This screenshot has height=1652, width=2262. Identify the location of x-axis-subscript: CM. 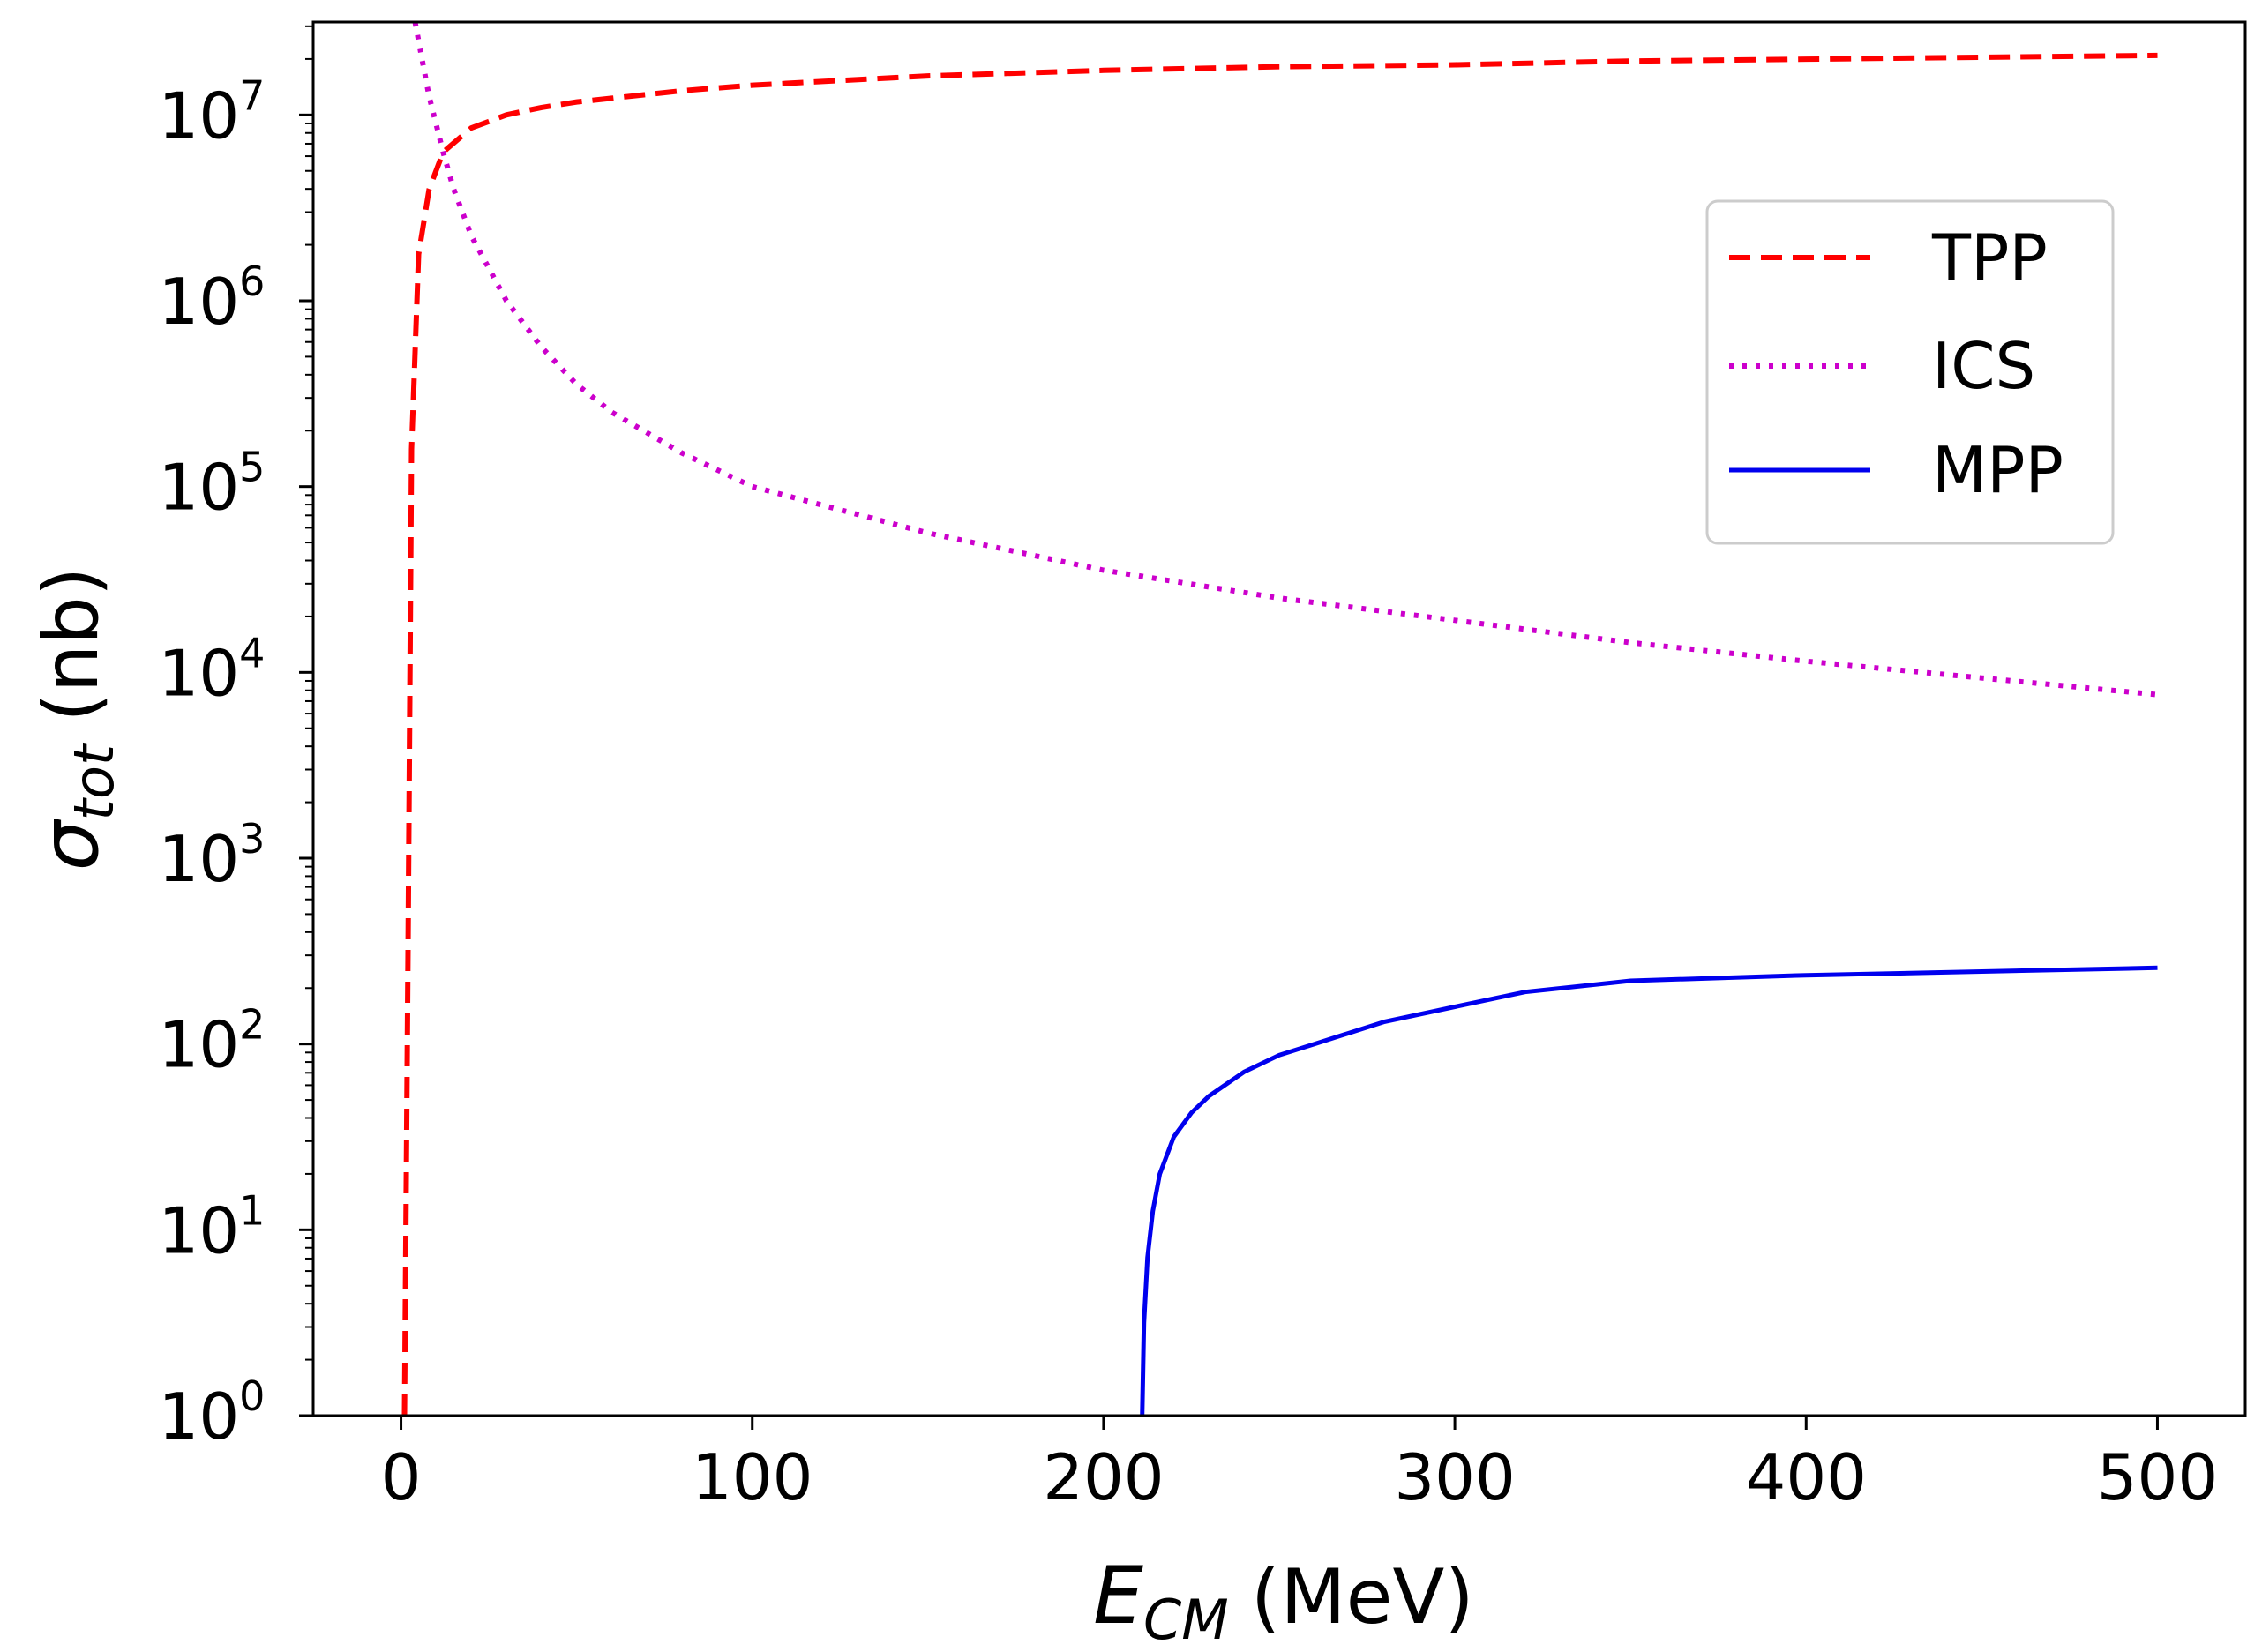
(1186, 1620).